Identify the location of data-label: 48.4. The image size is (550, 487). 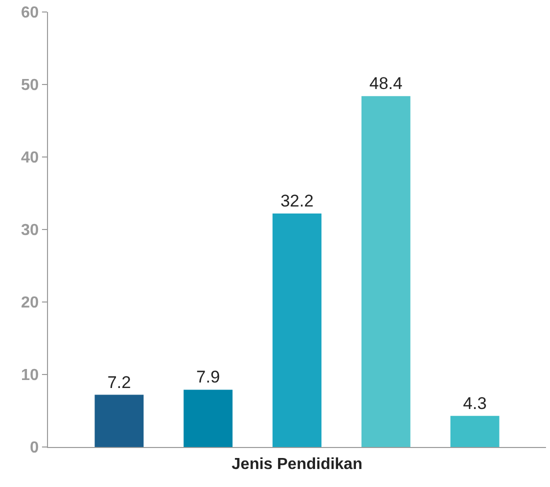
(385, 84).